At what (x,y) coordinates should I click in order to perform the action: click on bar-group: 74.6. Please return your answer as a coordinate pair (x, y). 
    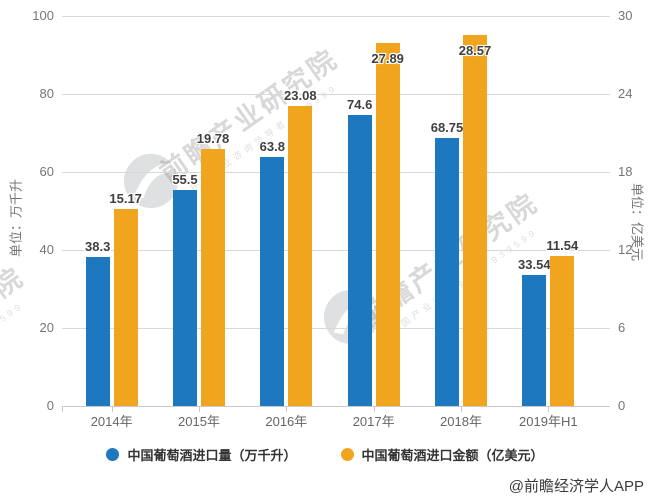
    Looking at the image, I should click on (359, 251).